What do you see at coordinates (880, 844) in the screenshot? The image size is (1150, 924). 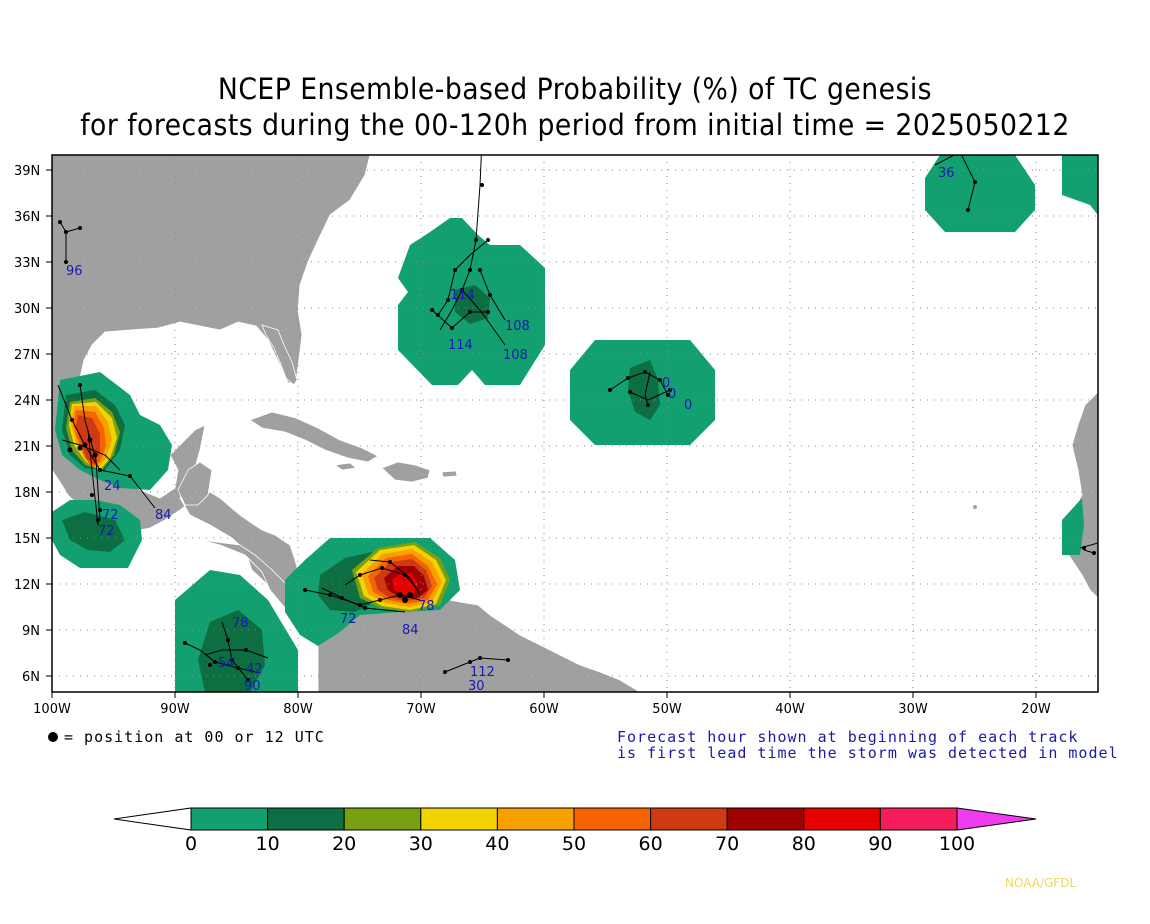 I see `colorbar-label: 90` at bounding box center [880, 844].